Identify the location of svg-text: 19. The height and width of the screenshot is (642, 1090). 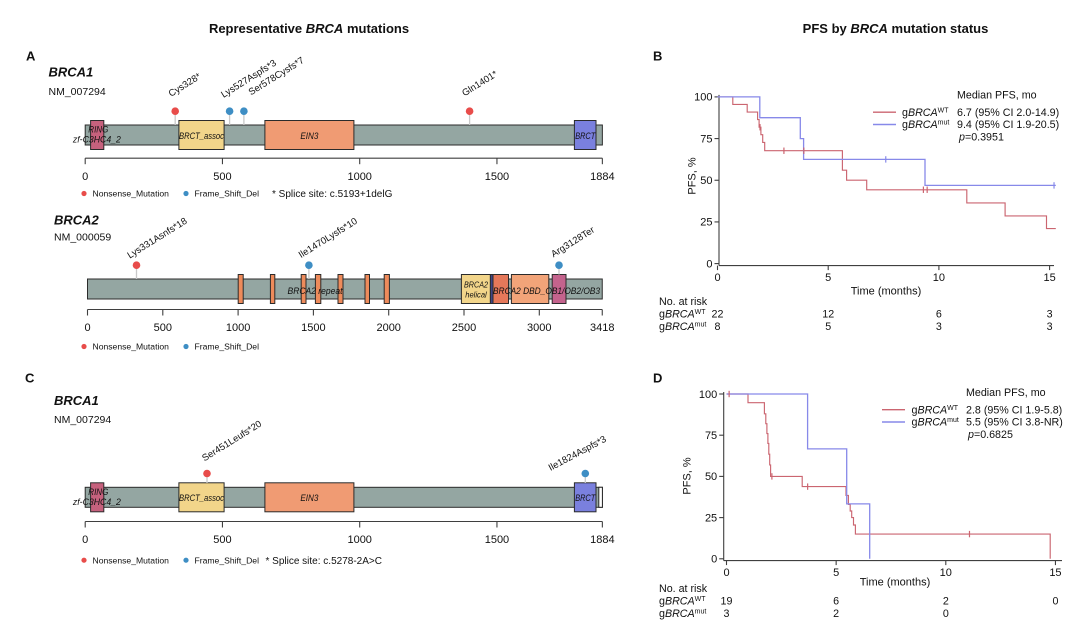
(727, 602).